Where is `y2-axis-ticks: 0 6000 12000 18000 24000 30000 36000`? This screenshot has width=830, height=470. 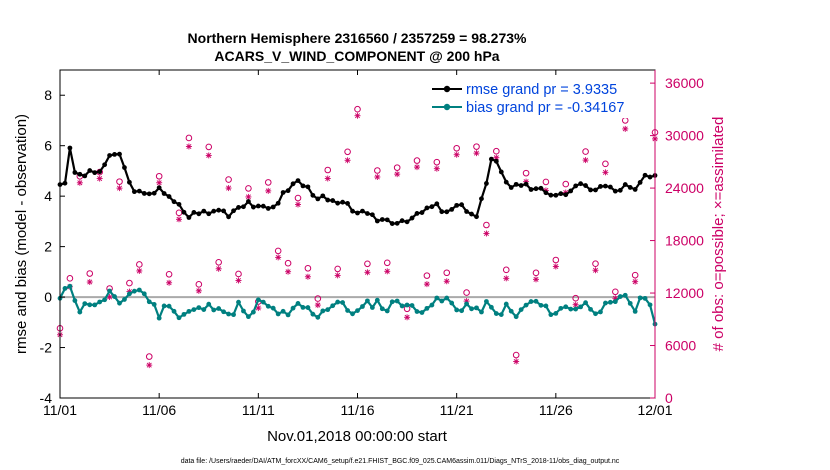 y2-axis-ticks: 0 6000 12000 18000 24000 30000 36000 is located at coordinates (677, 238).